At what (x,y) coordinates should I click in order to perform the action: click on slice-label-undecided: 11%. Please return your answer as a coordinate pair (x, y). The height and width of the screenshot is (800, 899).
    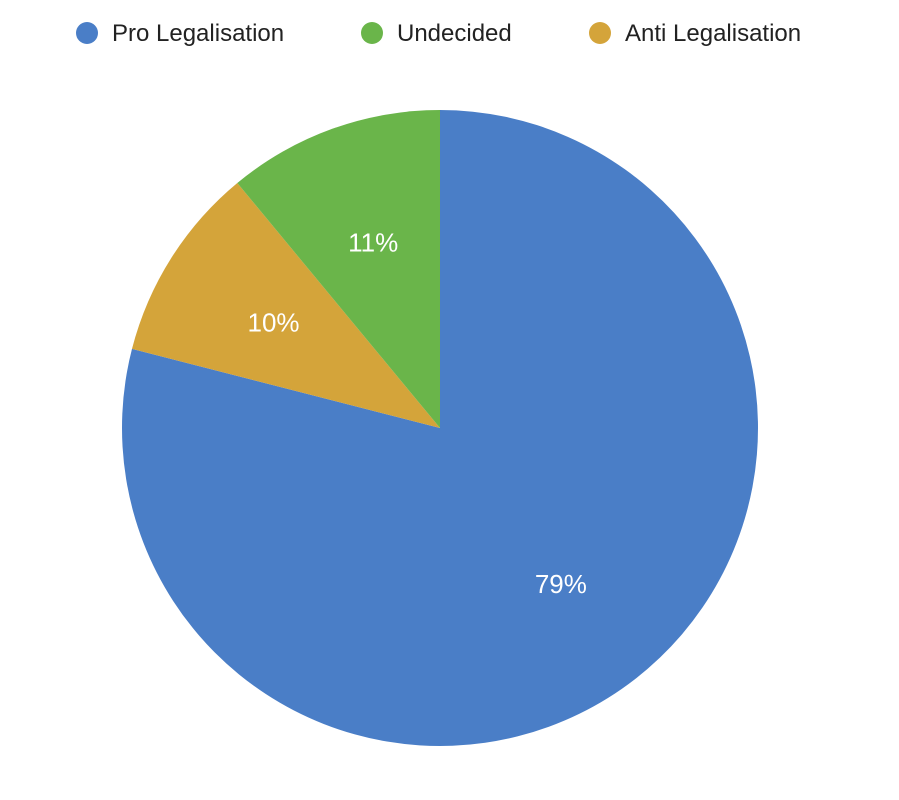
    Looking at the image, I should click on (373, 243).